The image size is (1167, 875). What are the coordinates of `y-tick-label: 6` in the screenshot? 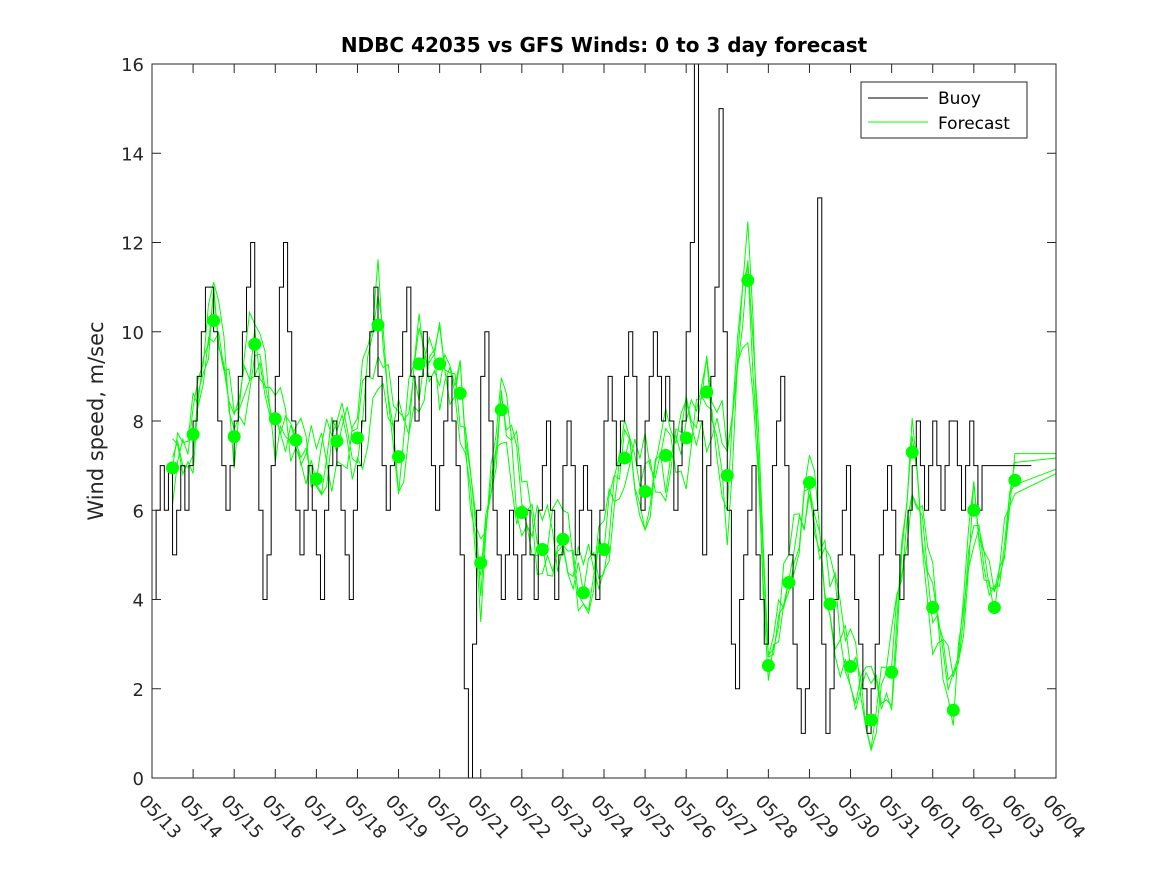 It's located at (138, 511).